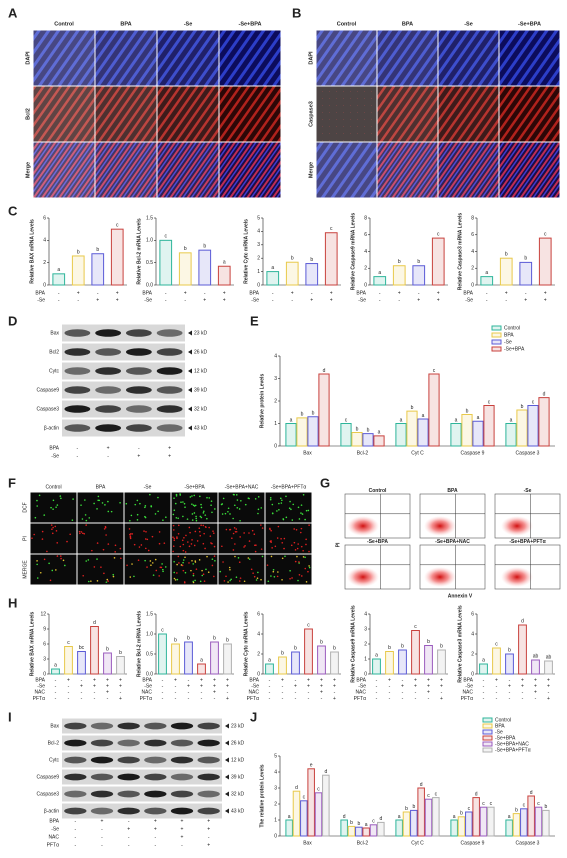  I want to click on x-tick-label: Bax, so click(307, 453).